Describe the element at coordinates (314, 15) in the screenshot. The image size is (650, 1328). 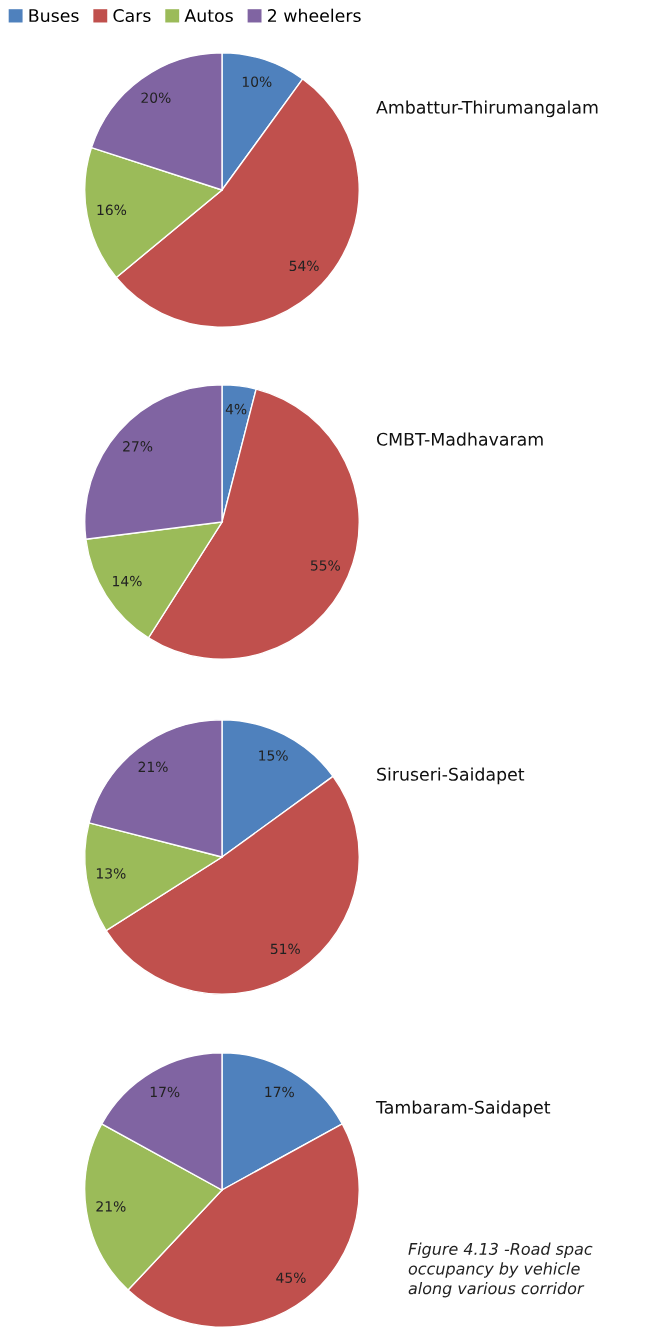
I see `legend-label: 2 wheelers` at that location.